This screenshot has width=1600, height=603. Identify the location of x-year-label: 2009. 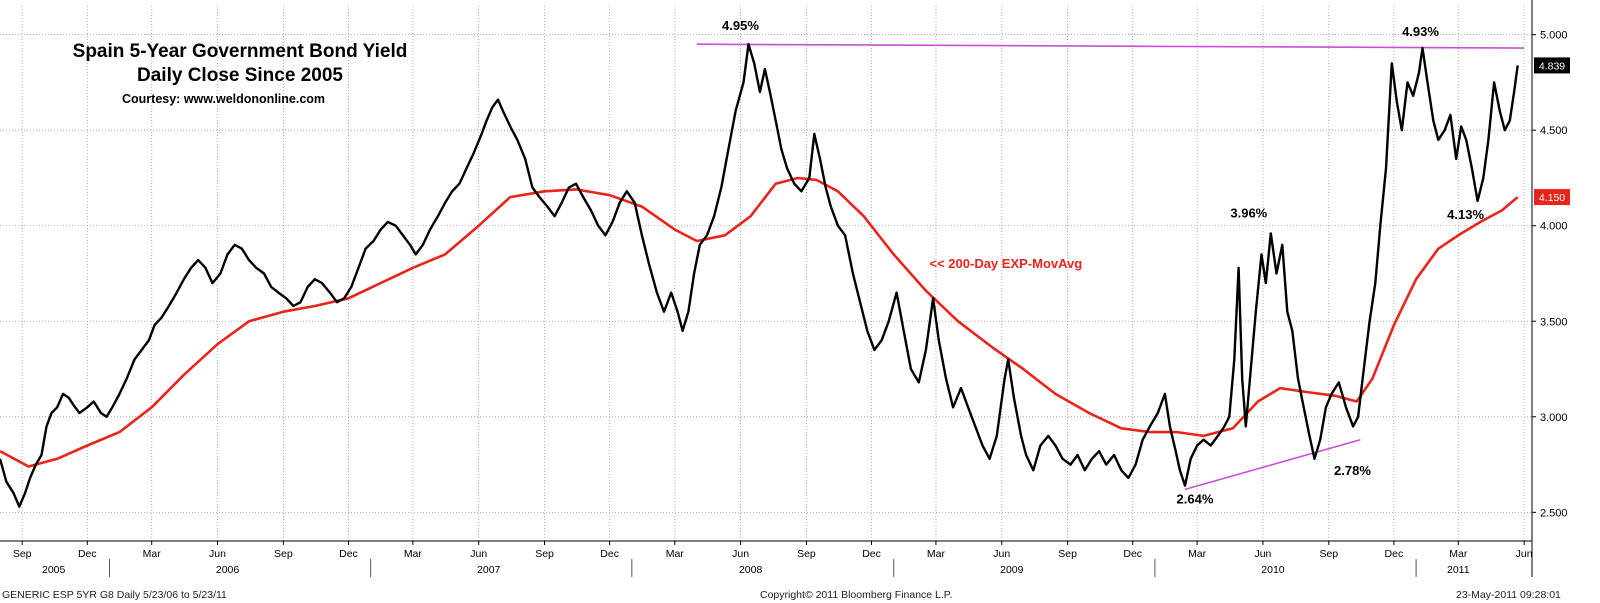
(1012, 570).